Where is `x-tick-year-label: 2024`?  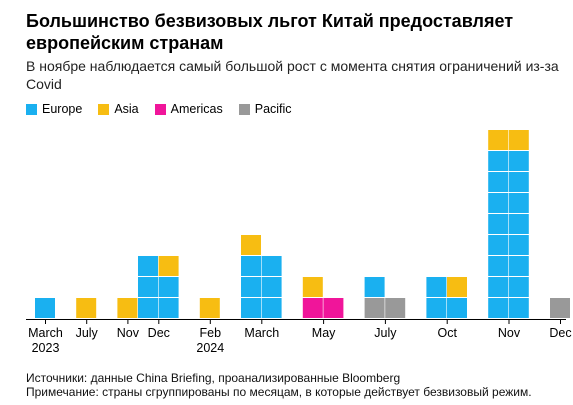 x-tick-year-label: 2024 is located at coordinates (210, 348).